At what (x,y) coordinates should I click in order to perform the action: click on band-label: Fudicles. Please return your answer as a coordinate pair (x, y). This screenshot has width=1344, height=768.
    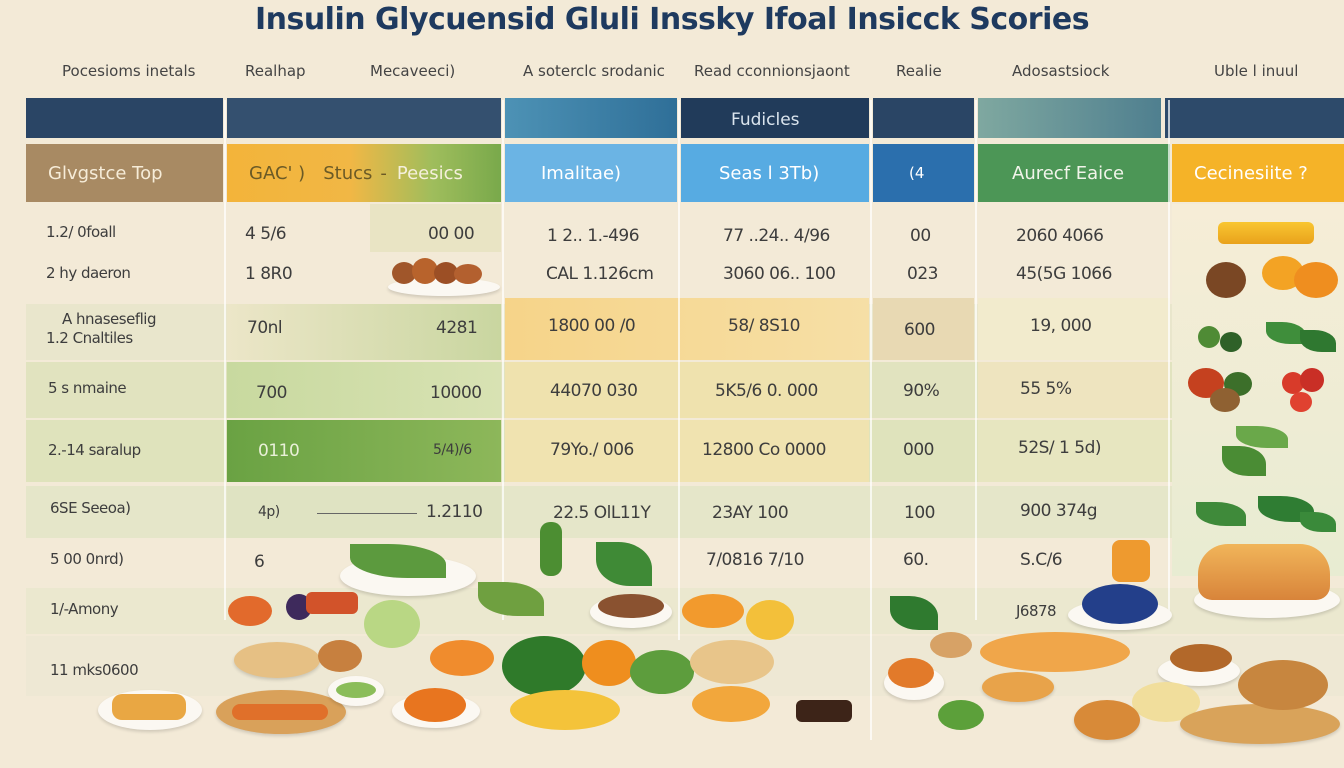
    Looking at the image, I should click on (765, 120).